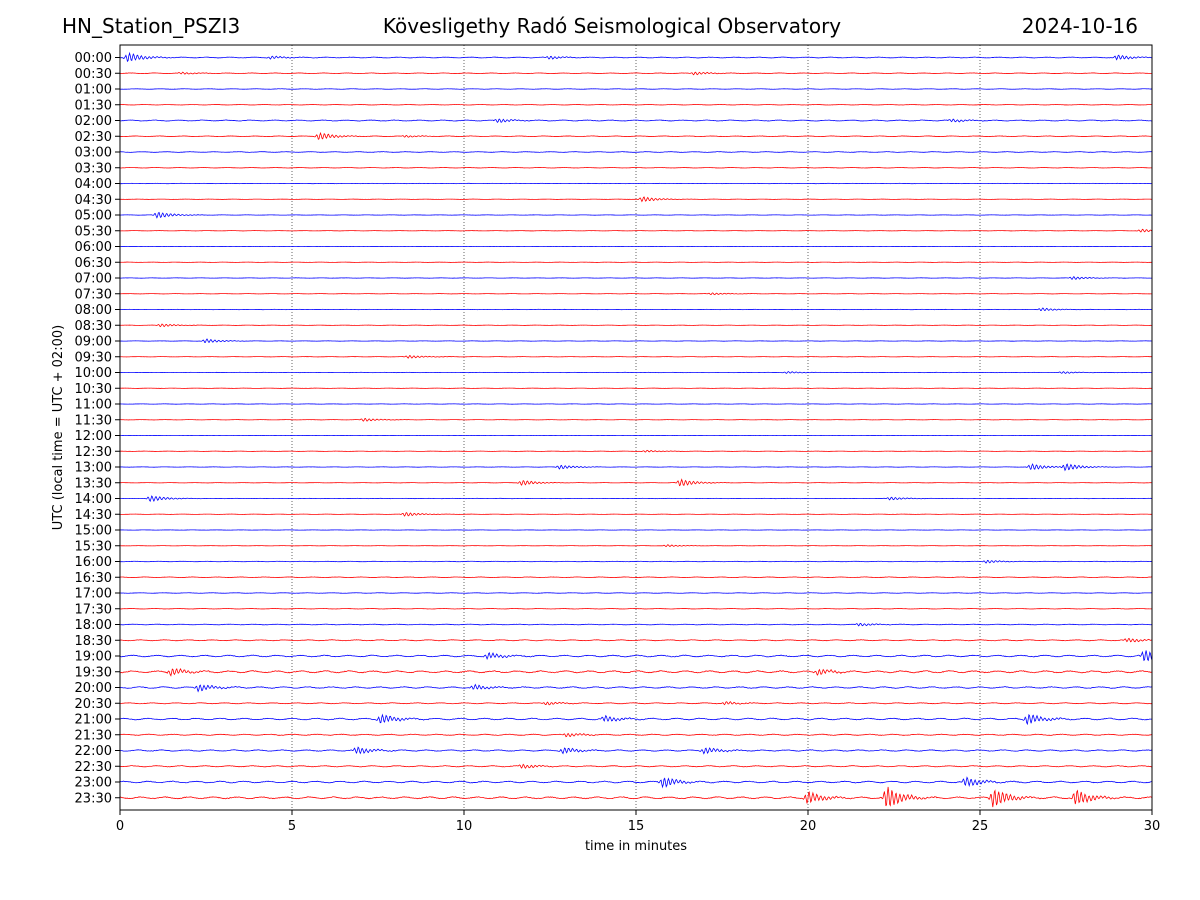  I want to click on trace-2030, so click(636, 703).